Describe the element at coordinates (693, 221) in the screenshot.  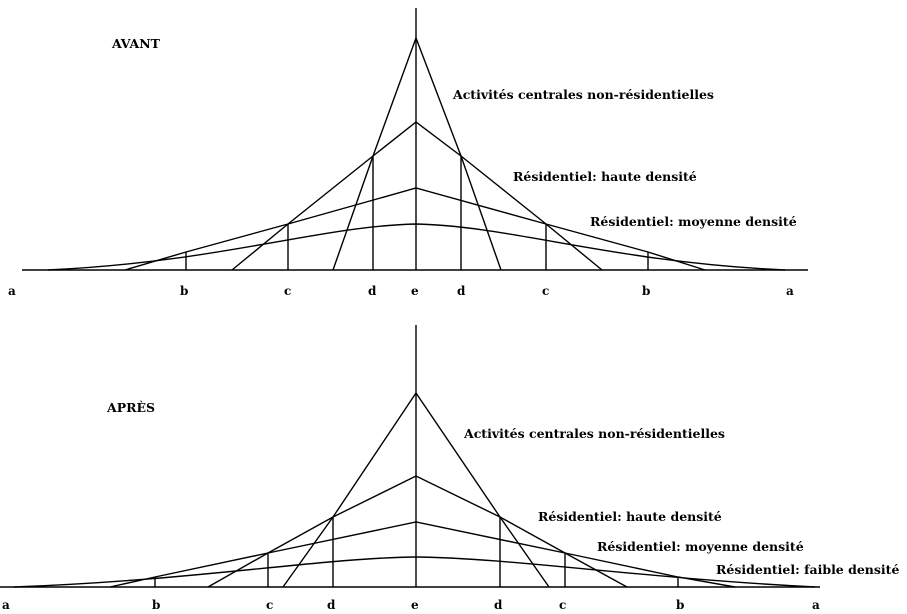
I see `avant-label-moyenne: Résidentiel: moyenne densité` at that location.